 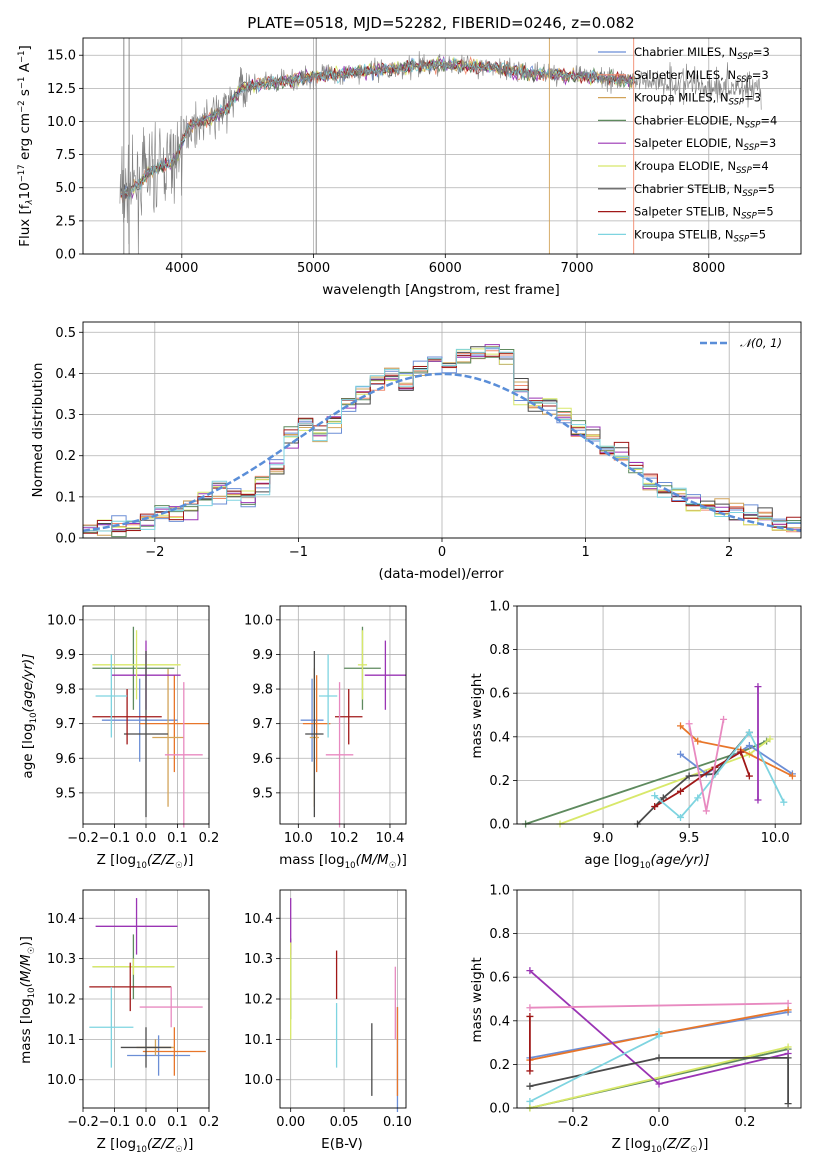 I want to click on y-tick-label: 10.4, so click(x=258, y=919).